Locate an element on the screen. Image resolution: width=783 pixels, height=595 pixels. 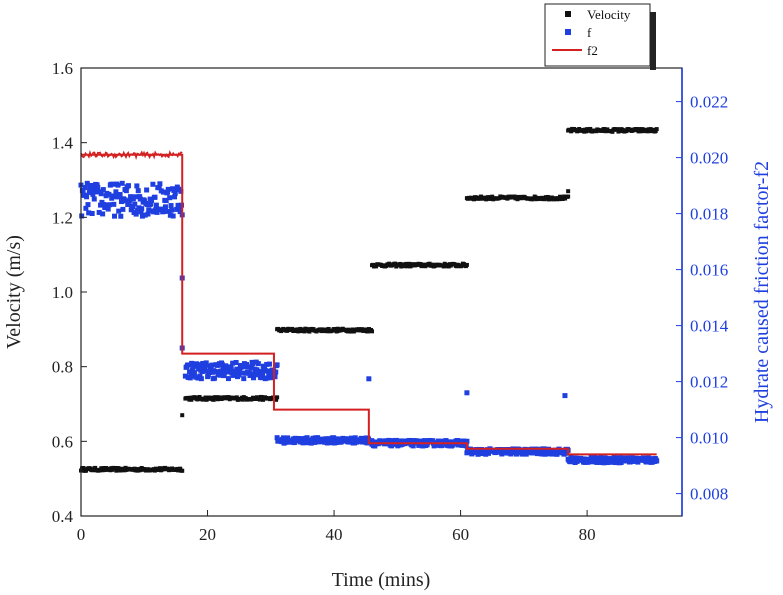
x-tick-label: 40 is located at coordinates (334, 534).